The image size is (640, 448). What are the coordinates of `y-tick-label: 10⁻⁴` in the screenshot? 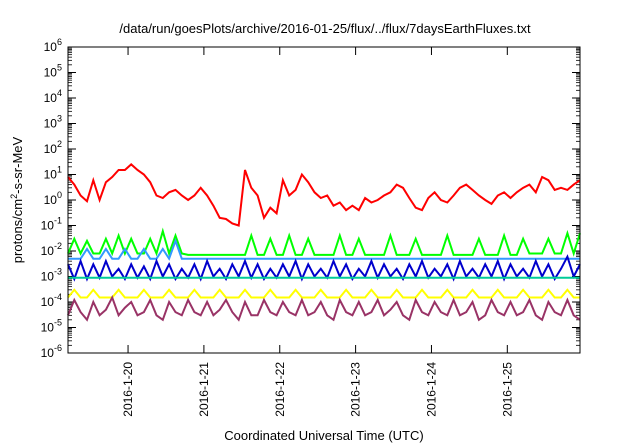 It's located at (51, 300).